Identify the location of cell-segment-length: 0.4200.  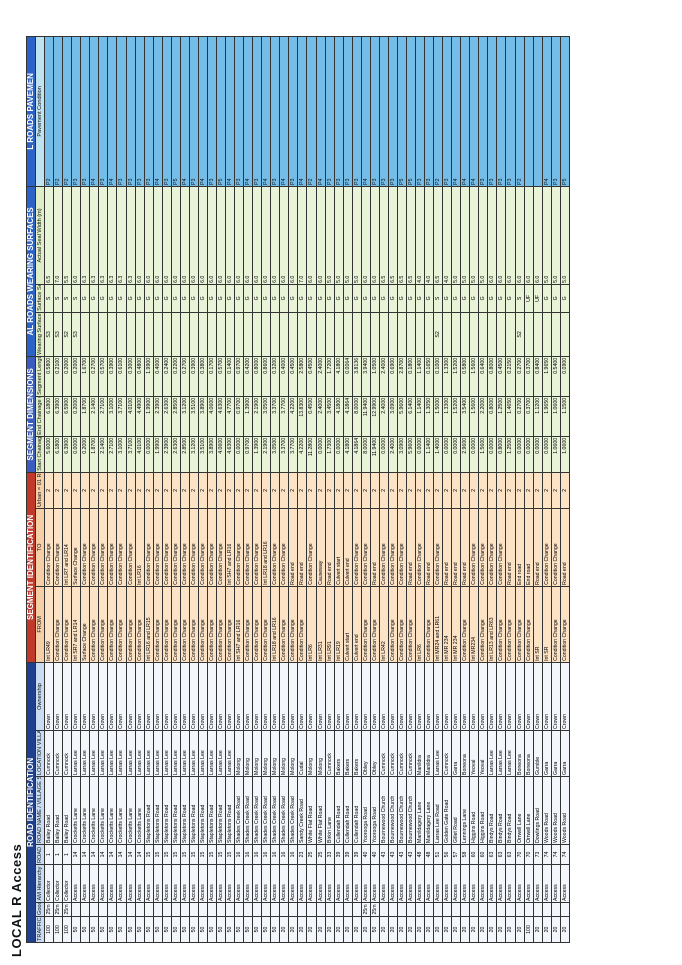
(248, 376).